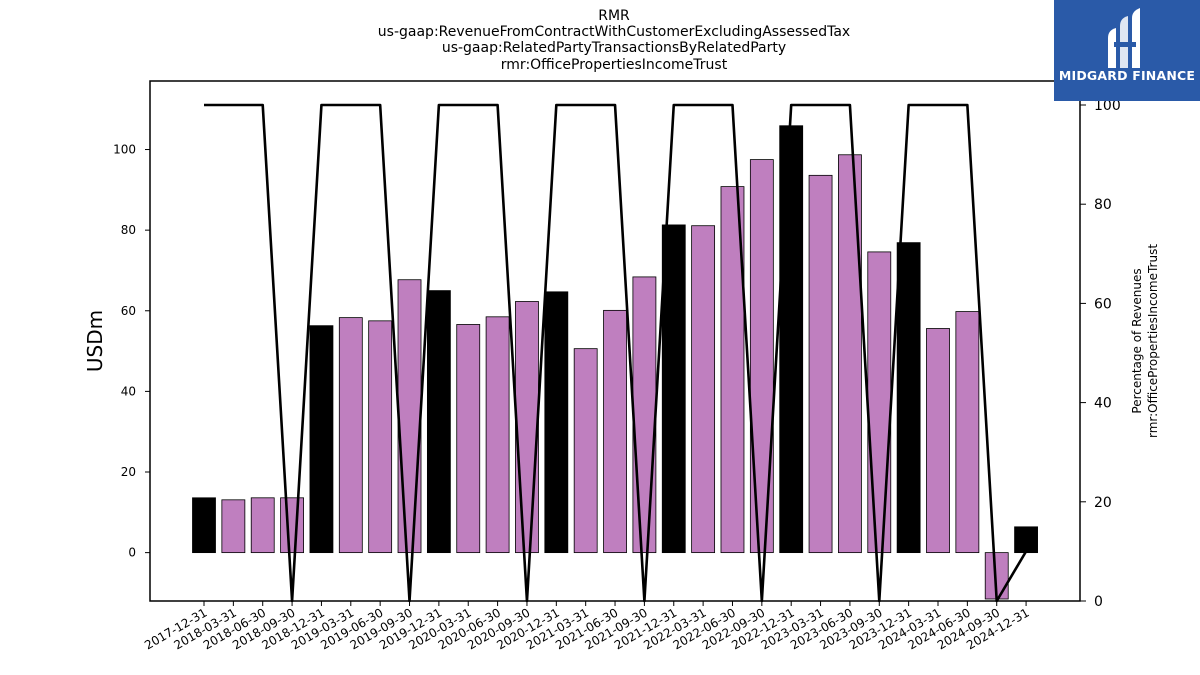 This screenshot has width=1200, height=675. Describe the element at coordinates (1103, 404) in the screenshot. I see `y-right-tick-label-40: 40` at that location.